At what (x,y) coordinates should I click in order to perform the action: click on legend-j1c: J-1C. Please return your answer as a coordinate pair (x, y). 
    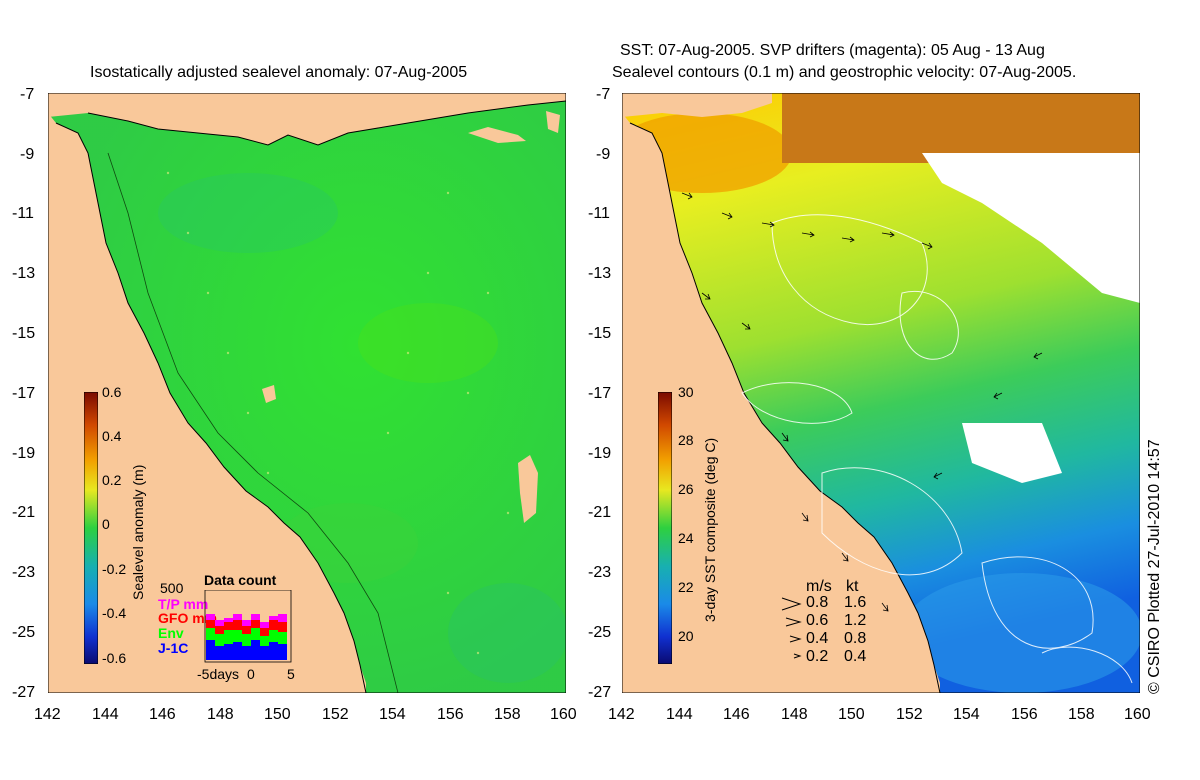
    Looking at the image, I should click on (173, 648).